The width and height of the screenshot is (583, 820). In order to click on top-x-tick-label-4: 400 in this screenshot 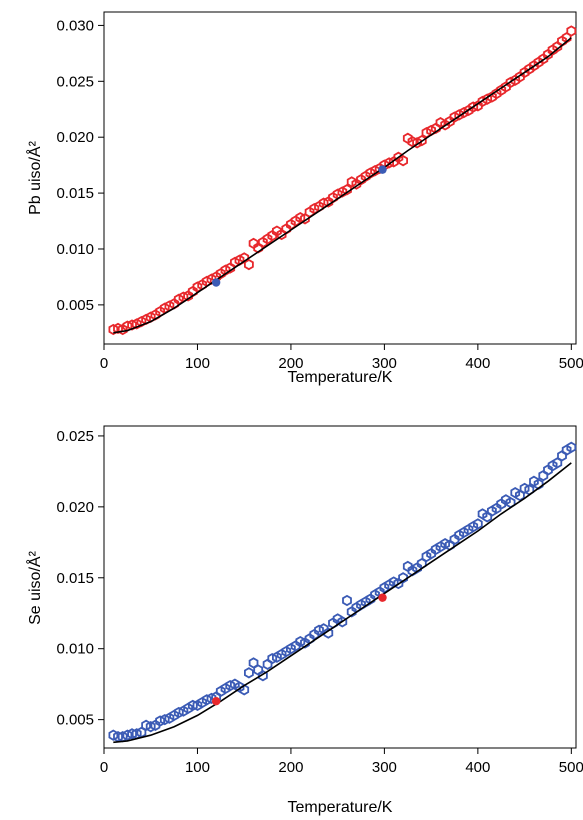, I will do `click(477, 363)`.